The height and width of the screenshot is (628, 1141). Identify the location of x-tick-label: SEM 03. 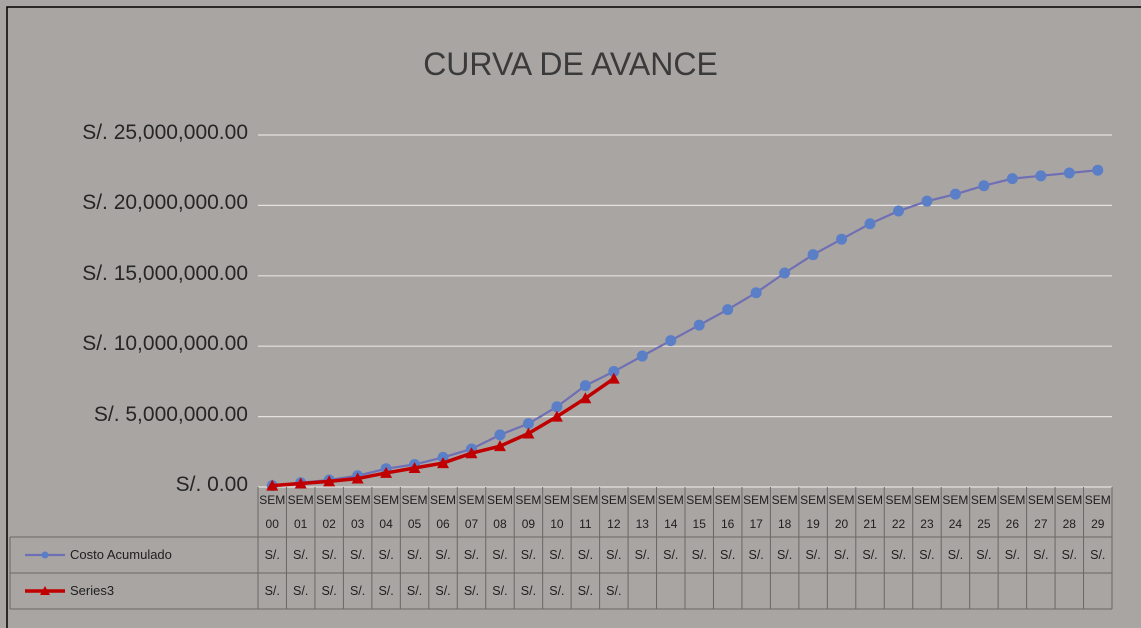
(357, 512).